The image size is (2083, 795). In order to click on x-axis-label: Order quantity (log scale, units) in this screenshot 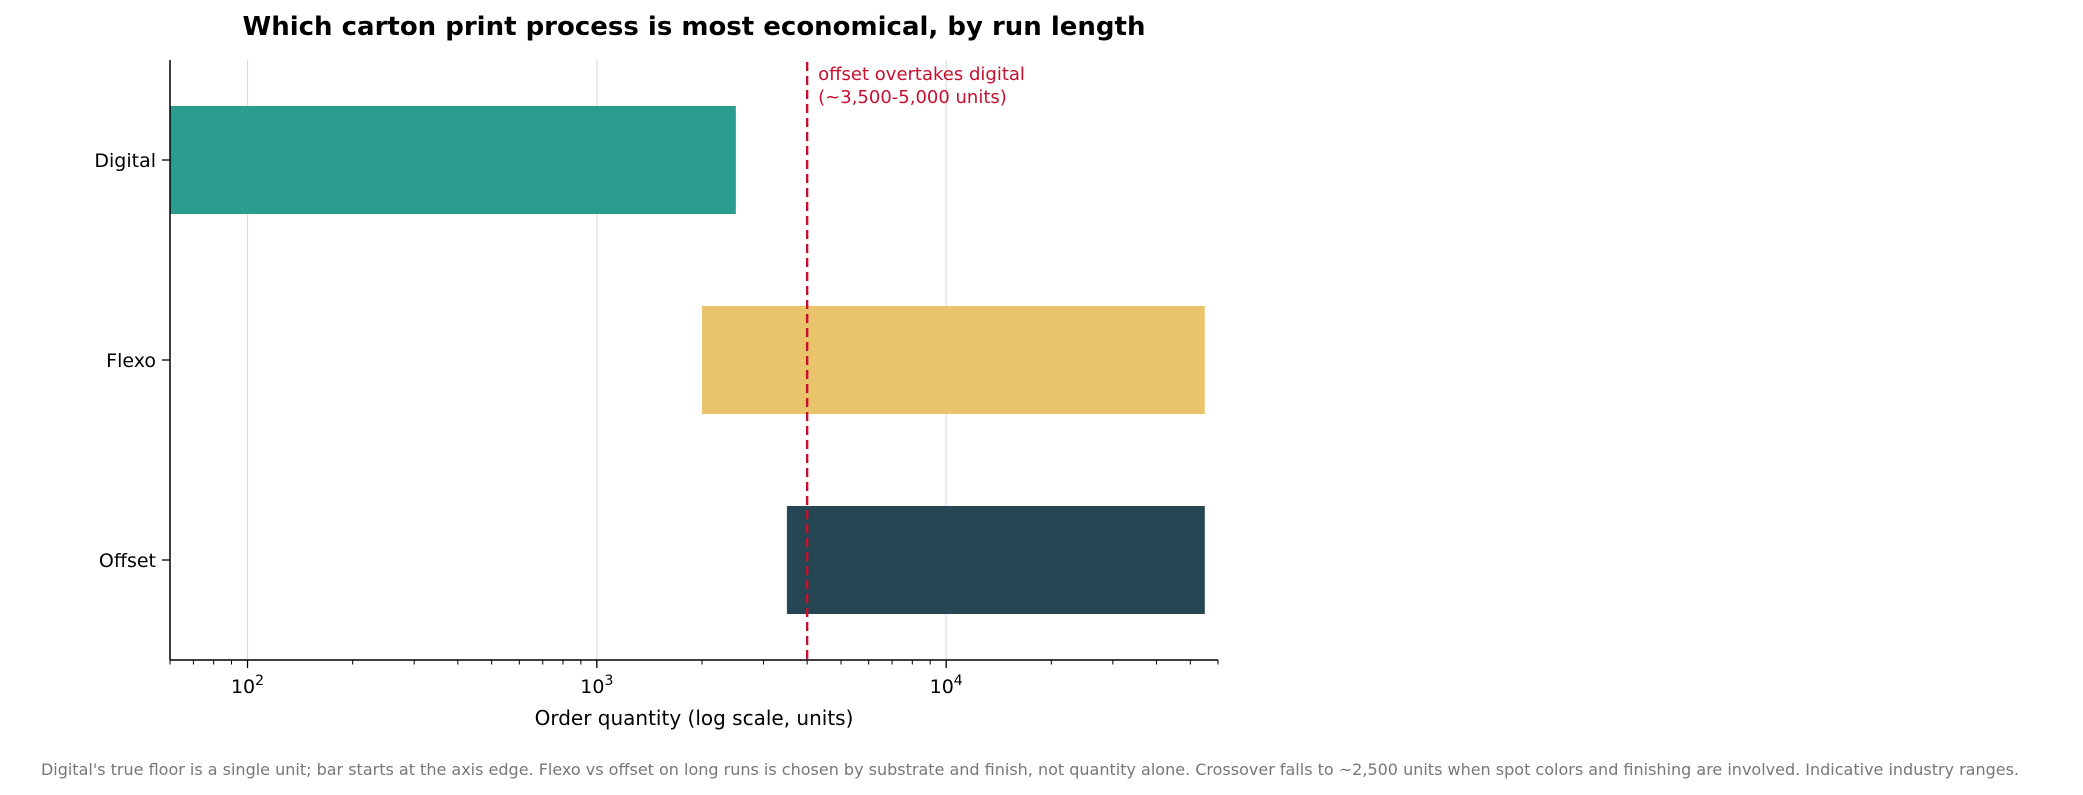, I will do `click(694, 718)`.